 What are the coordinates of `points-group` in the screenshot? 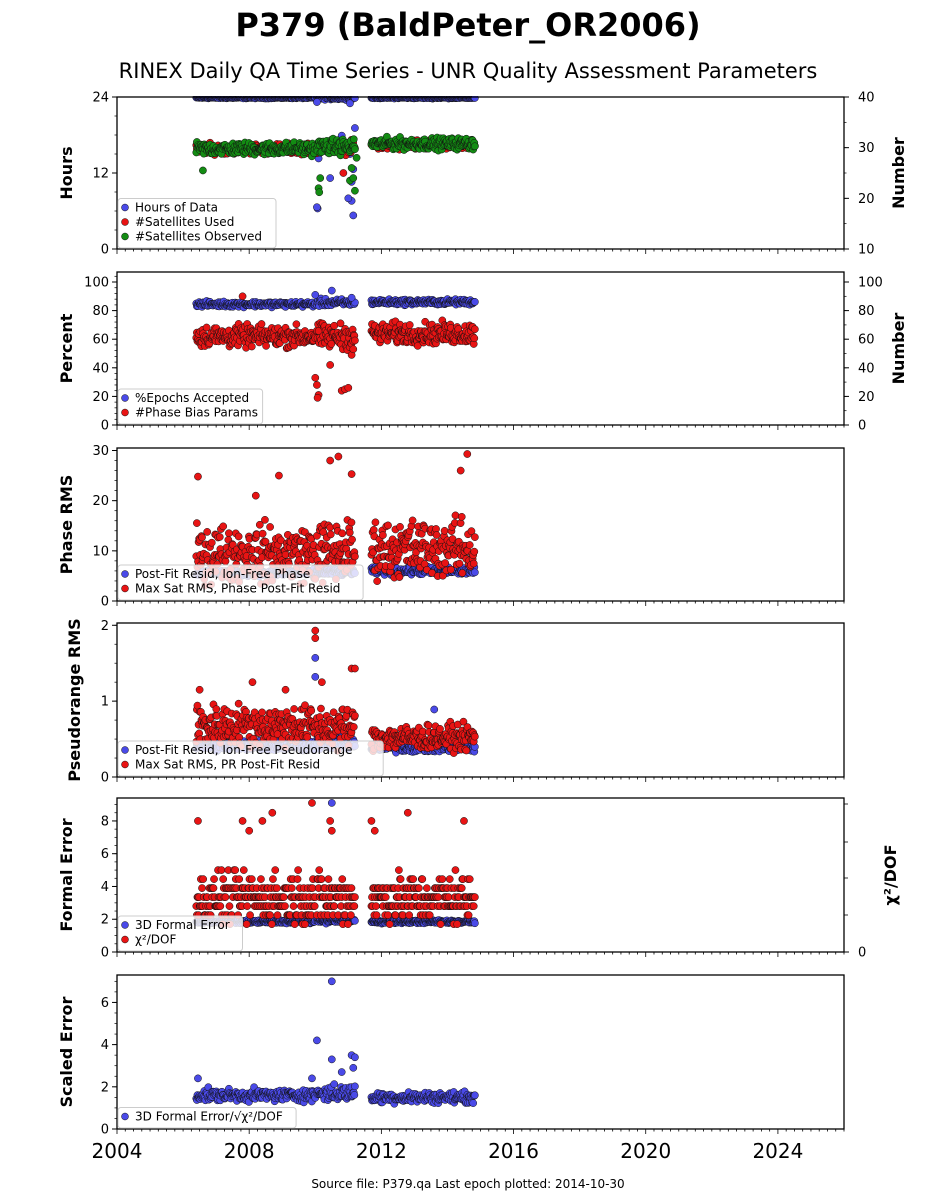 It's located at (335, 344).